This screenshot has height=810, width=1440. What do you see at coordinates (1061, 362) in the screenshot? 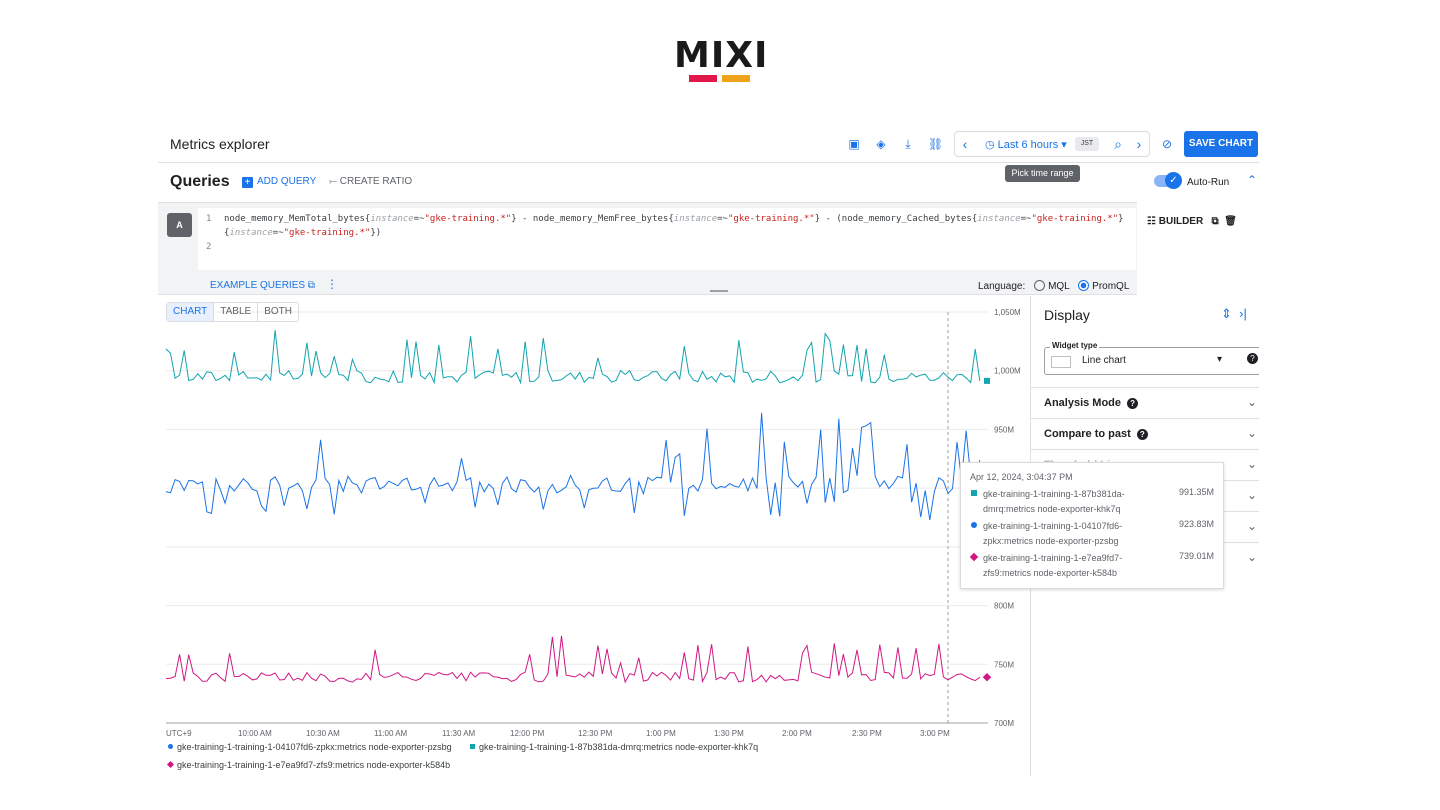
I see `line-chart-icon` at bounding box center [1061, 362].